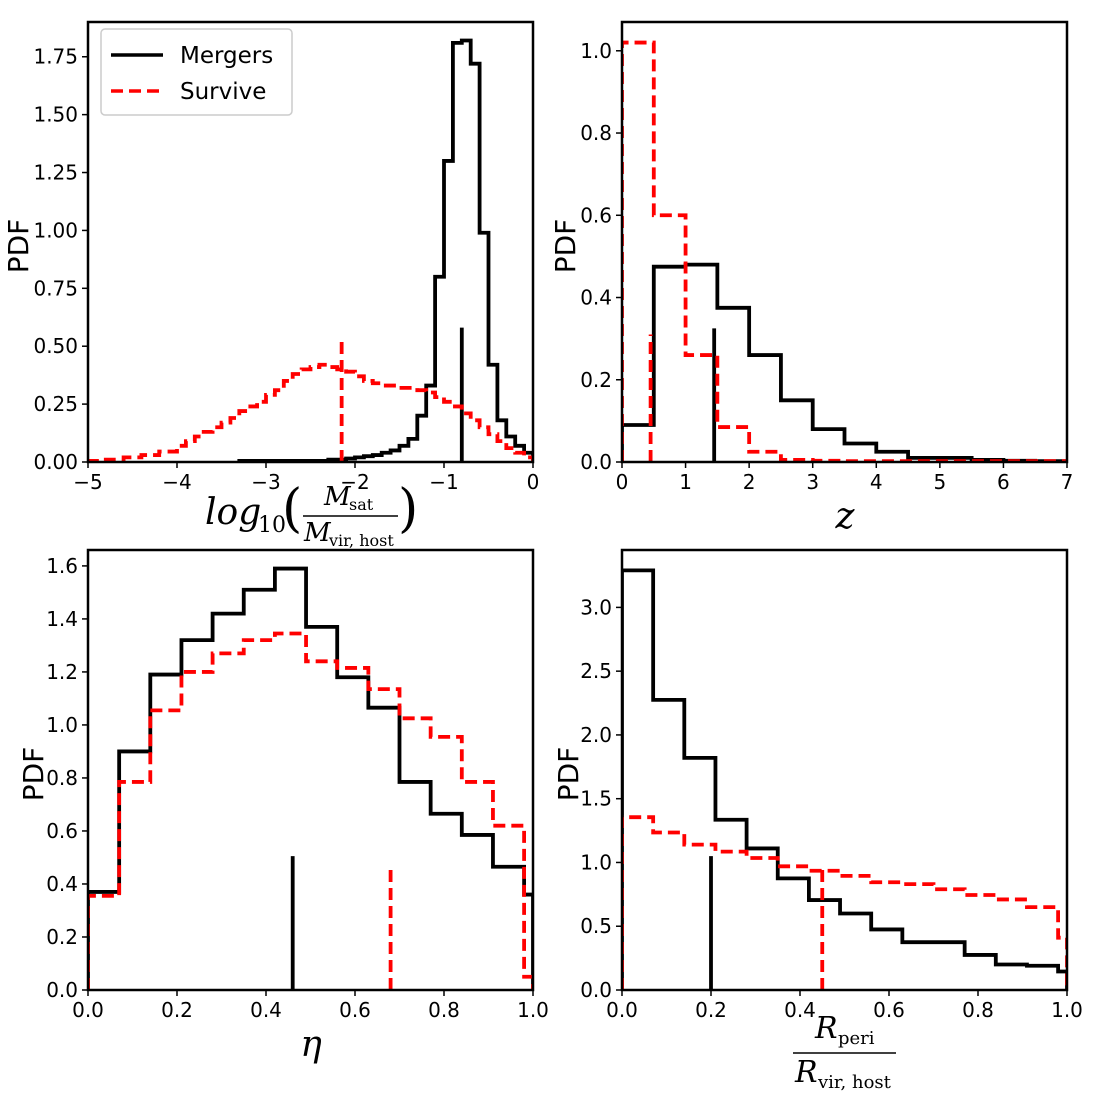 Image resolution: width=1100 pixels, height=1100 pixels. Describe the element at coordinates (889, 1010) in the screenshot. I see `xtick-label-rperi-3: 0.6` at that location.